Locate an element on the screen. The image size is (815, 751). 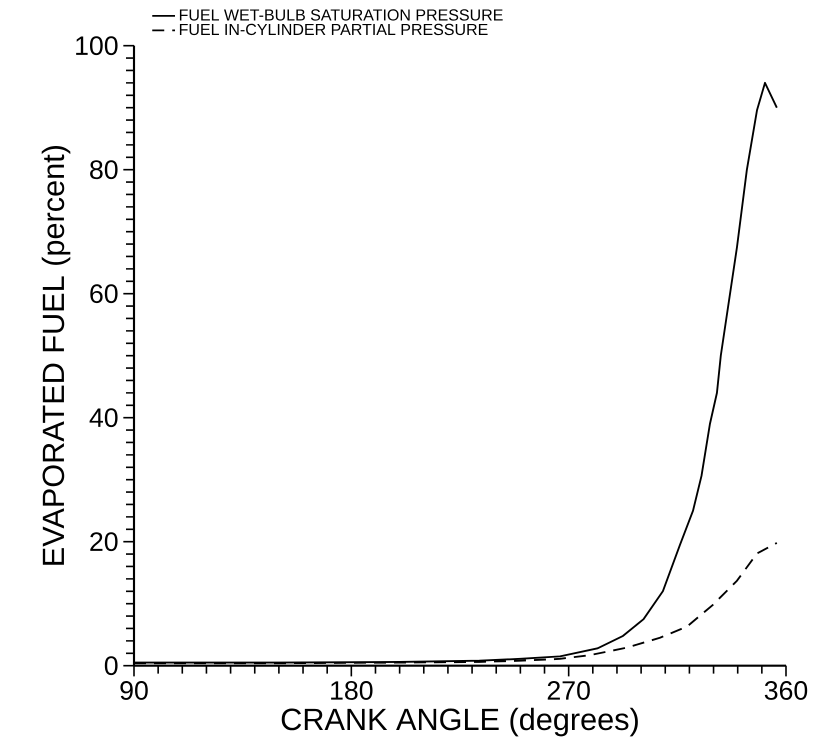
y-tick-label: 40 is located at coordinates (104, 418).